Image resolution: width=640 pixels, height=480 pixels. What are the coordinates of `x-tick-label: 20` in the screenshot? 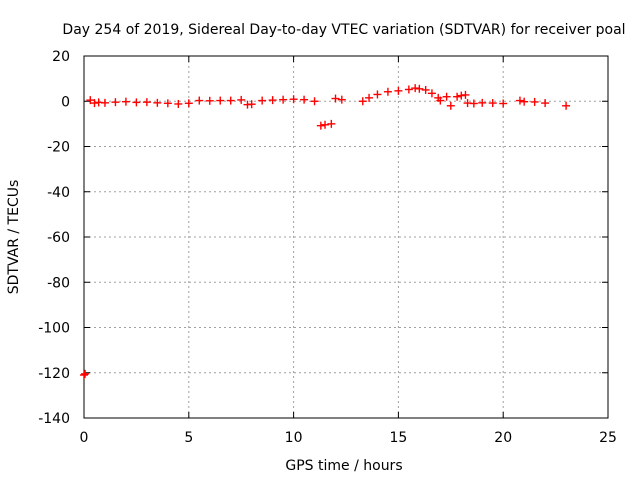 It's located at (503, 438).